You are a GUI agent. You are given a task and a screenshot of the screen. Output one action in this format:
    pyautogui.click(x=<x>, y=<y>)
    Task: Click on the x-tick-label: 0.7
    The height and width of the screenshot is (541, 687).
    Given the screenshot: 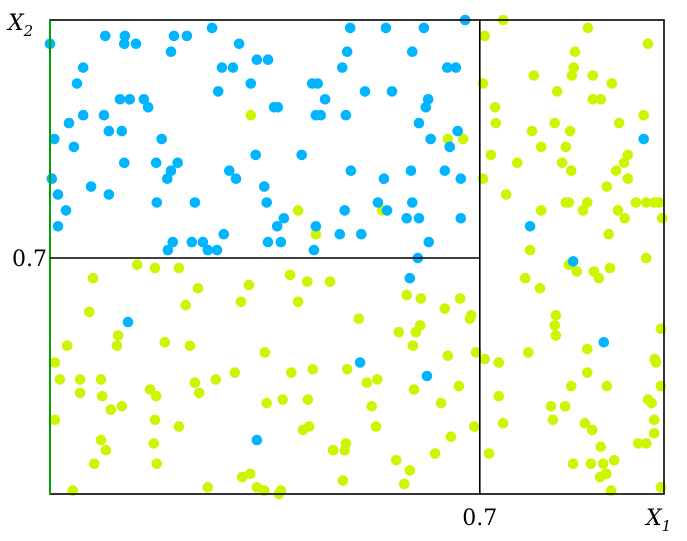 What is the action you would take?
    pyautogui.click(x=479, y=518)
    